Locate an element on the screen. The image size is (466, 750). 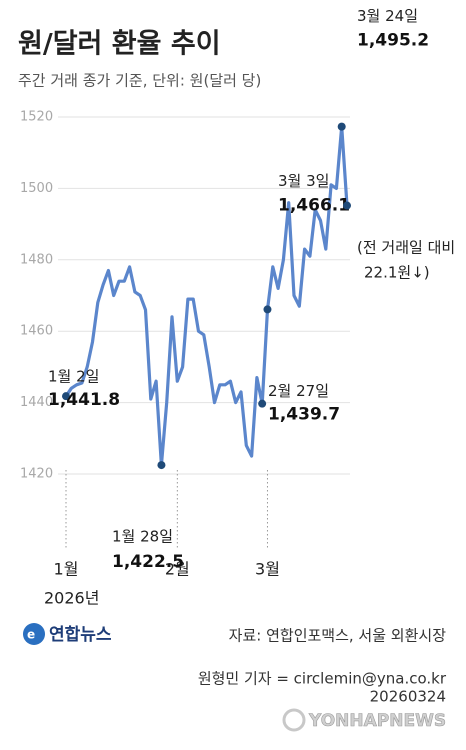
source: 자료: 연합인포맥스, 서울 외환시장 is located at coordinates (338, 636).